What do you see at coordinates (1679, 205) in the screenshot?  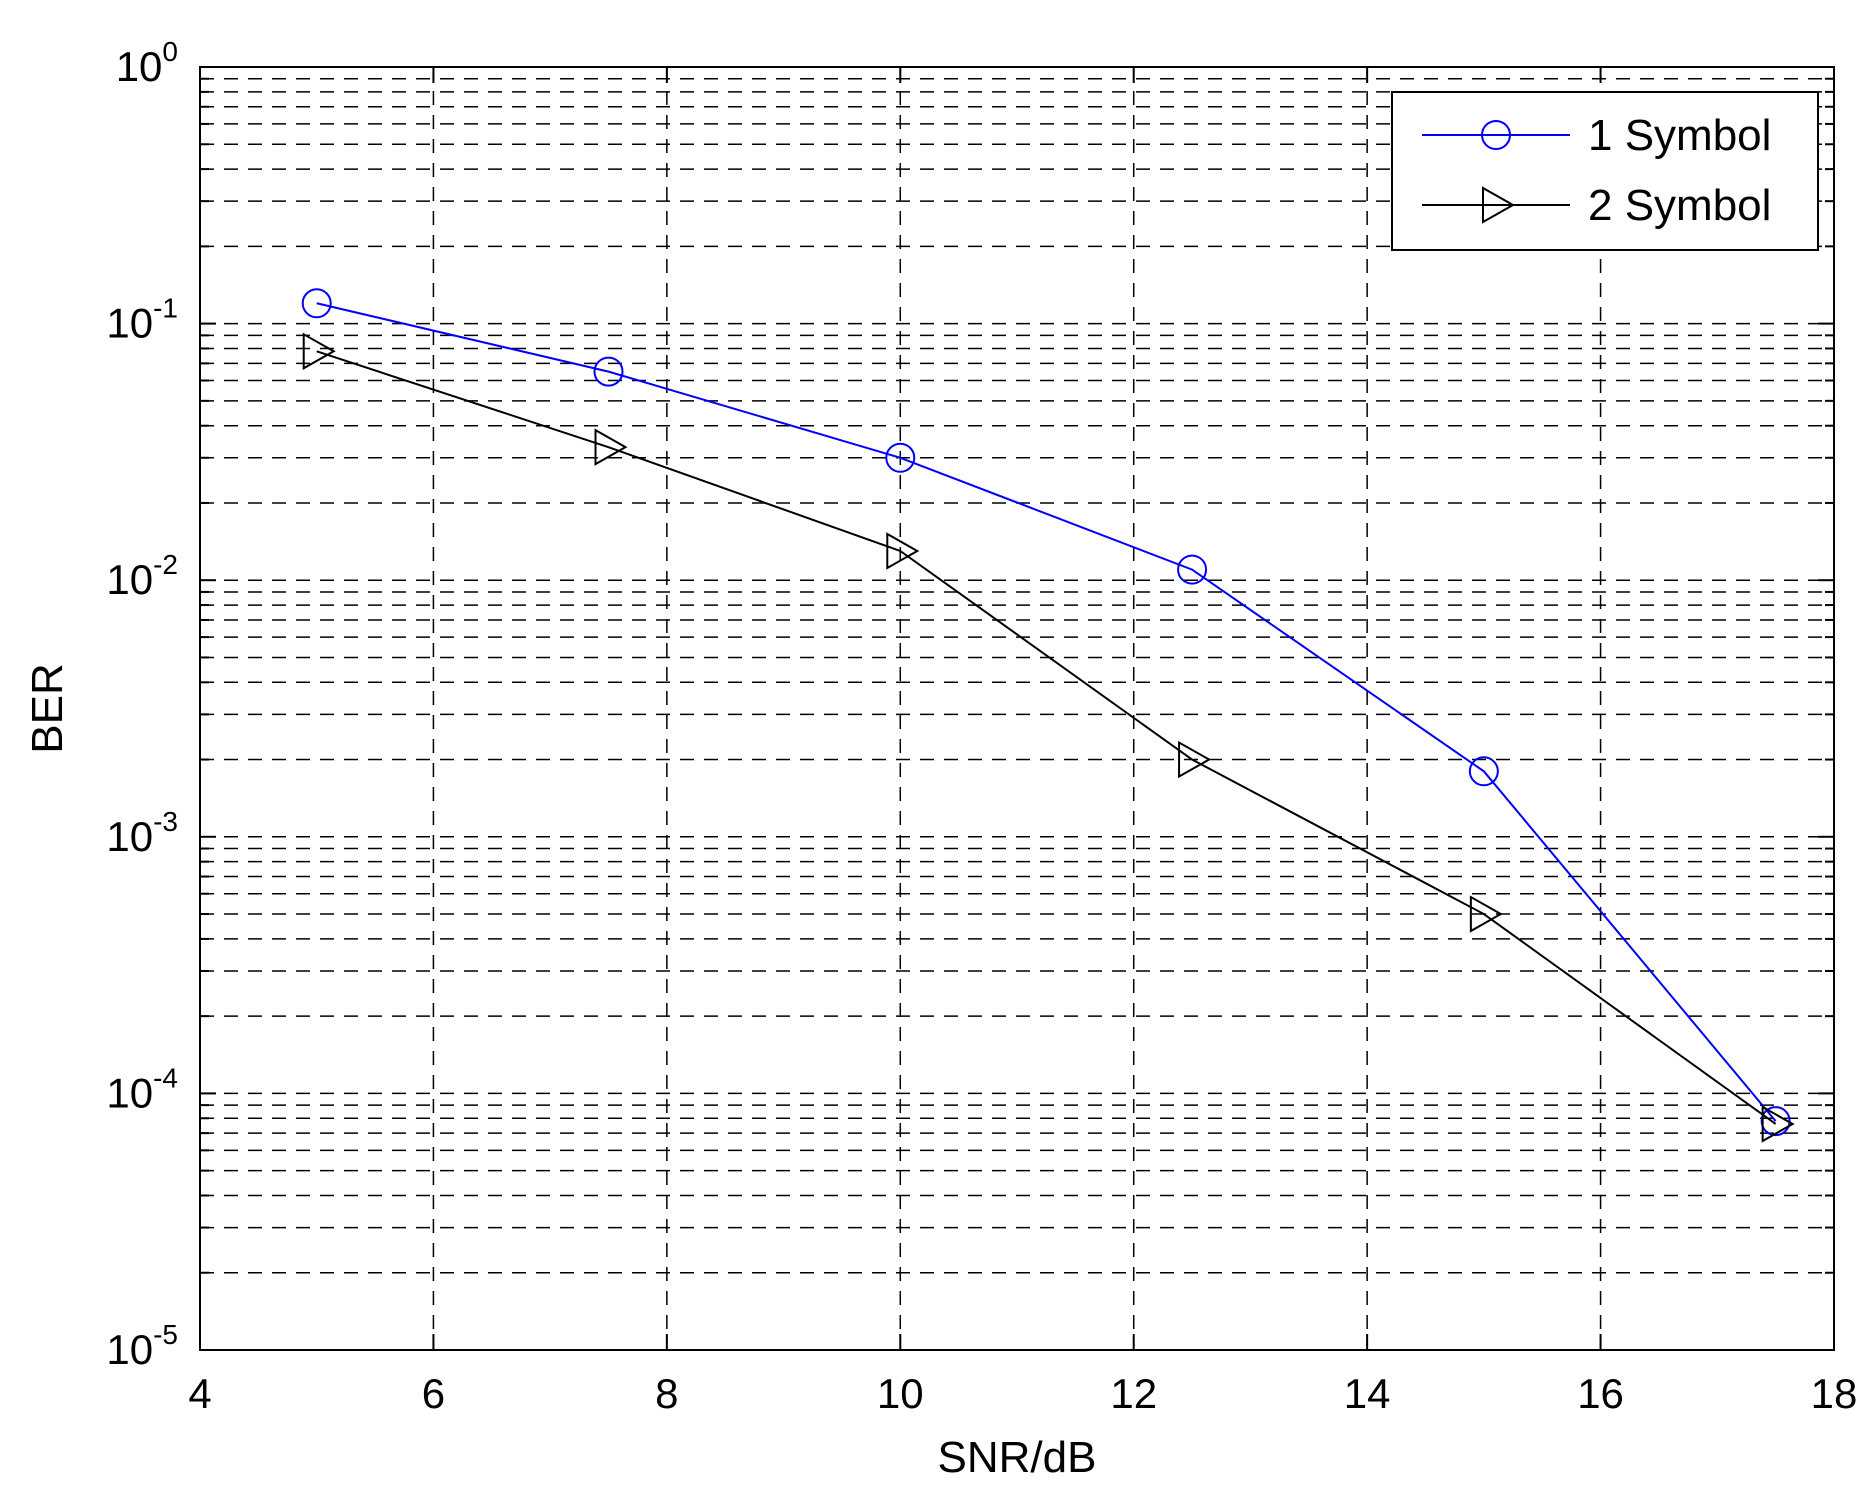 I see `legend-label: 2 Symbol` at bounding box center [1679, 205].